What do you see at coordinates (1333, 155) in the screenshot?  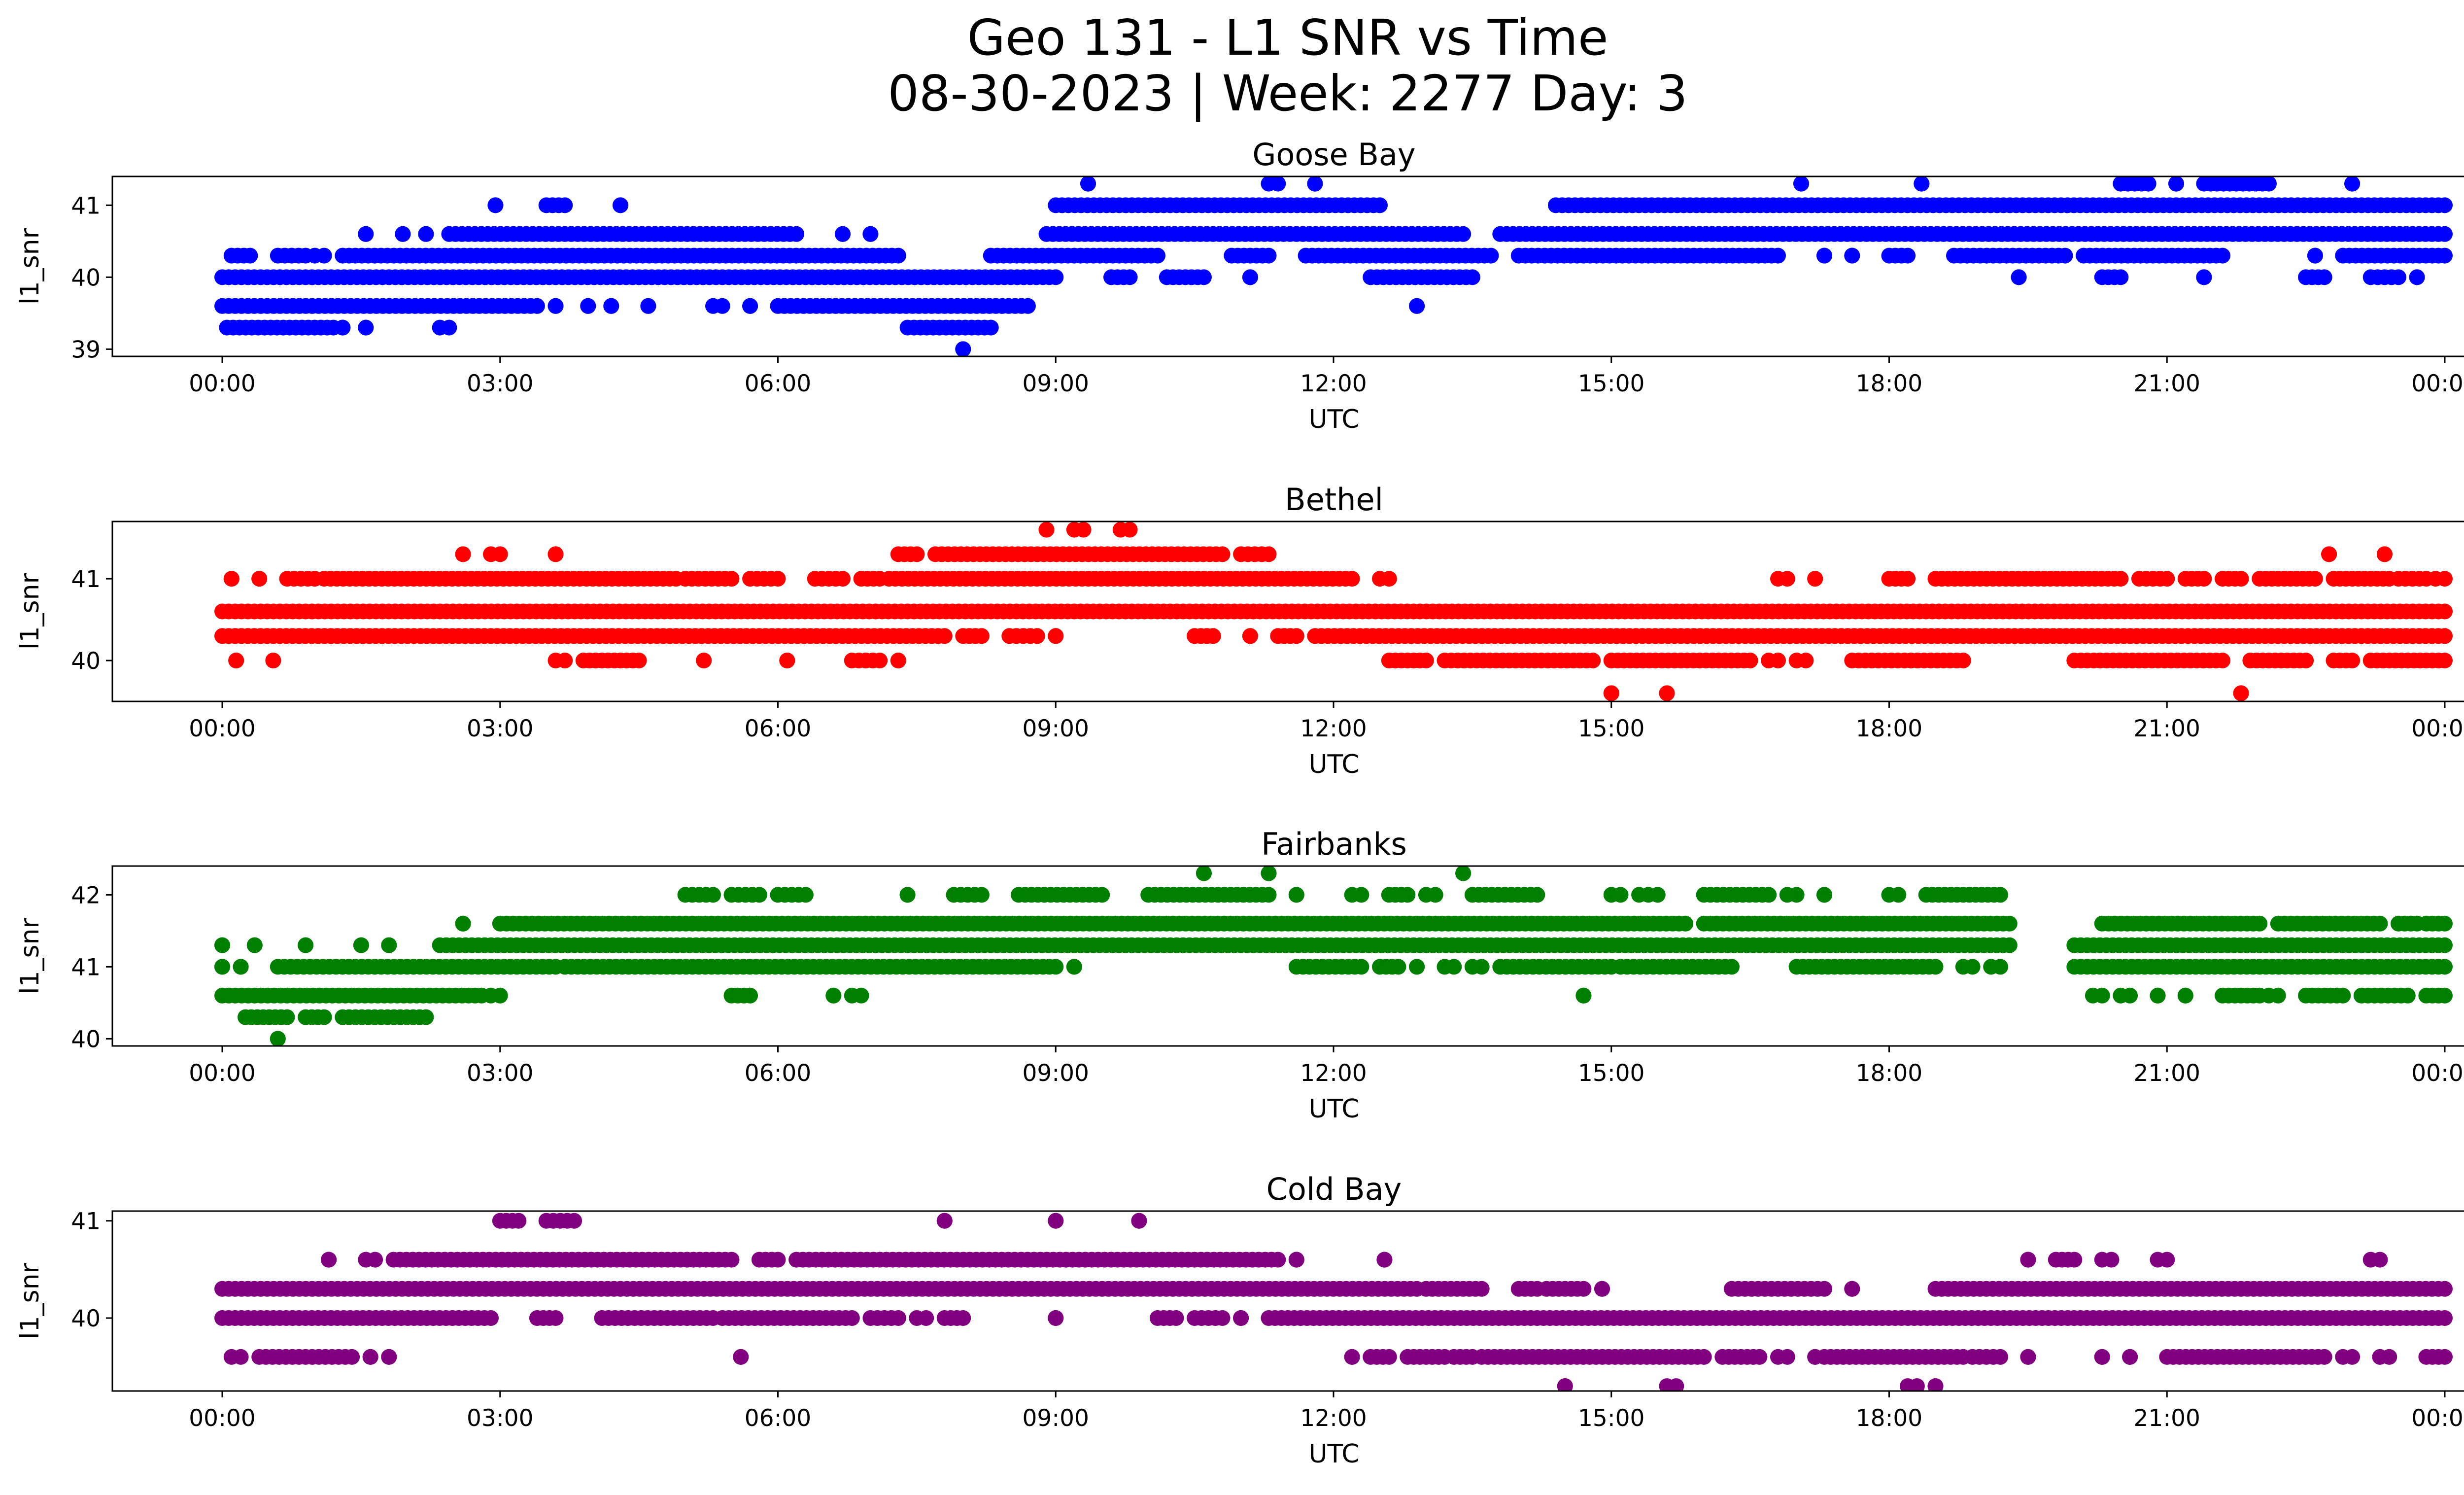 I see `panel-title: Goose Bay` at bounding box center [1333, 155].